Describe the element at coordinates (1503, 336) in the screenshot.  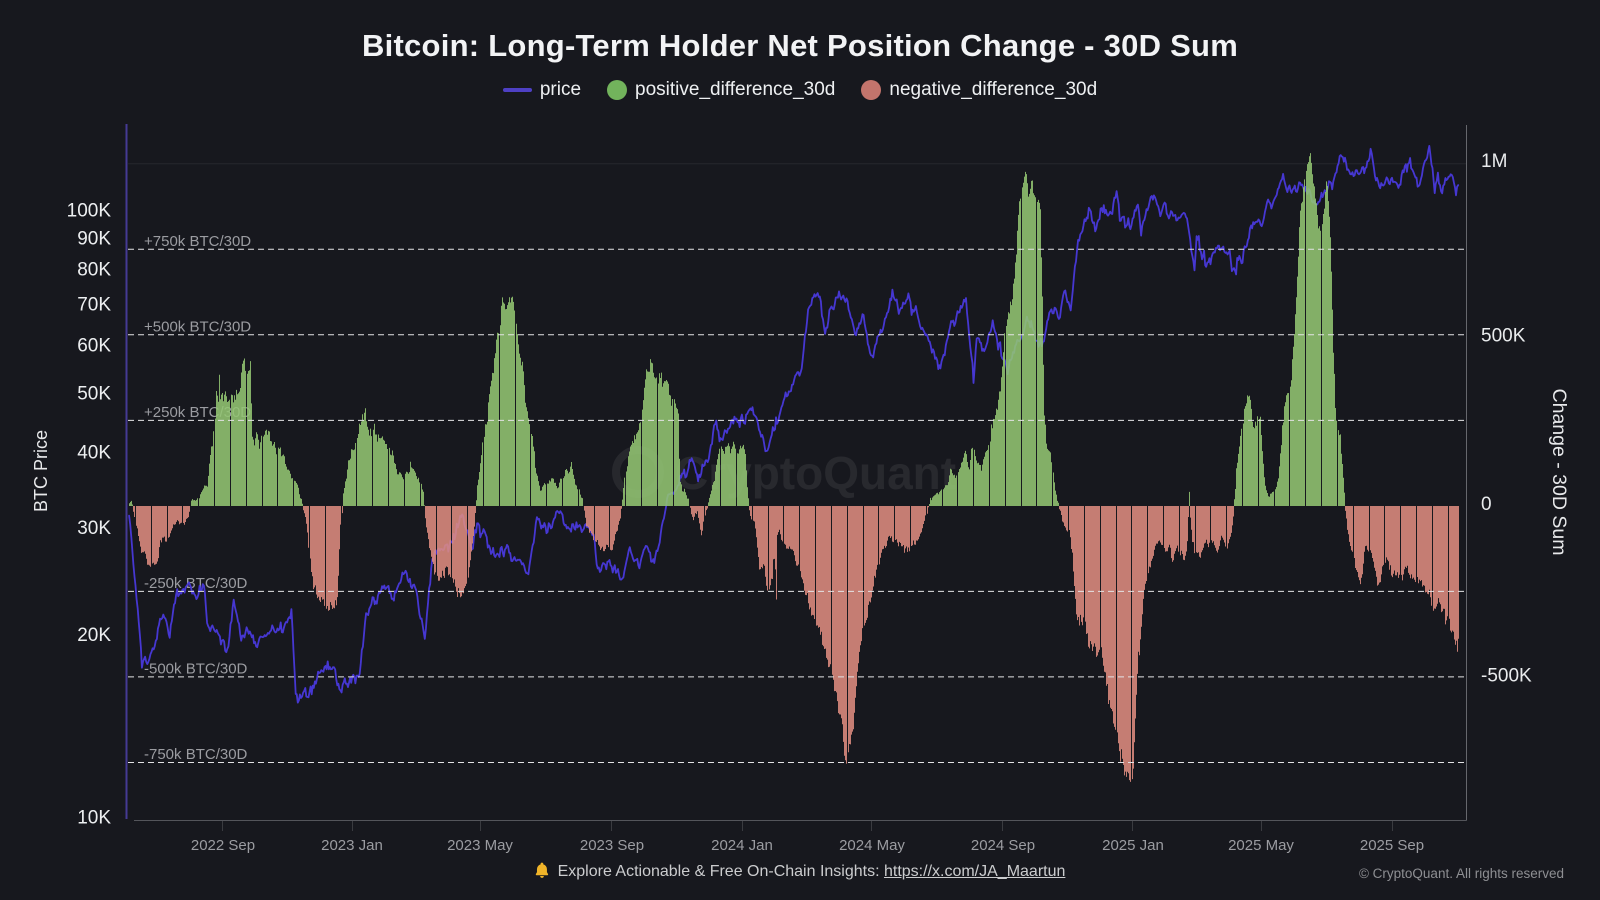
I see `svg-text: 500K` at that location.